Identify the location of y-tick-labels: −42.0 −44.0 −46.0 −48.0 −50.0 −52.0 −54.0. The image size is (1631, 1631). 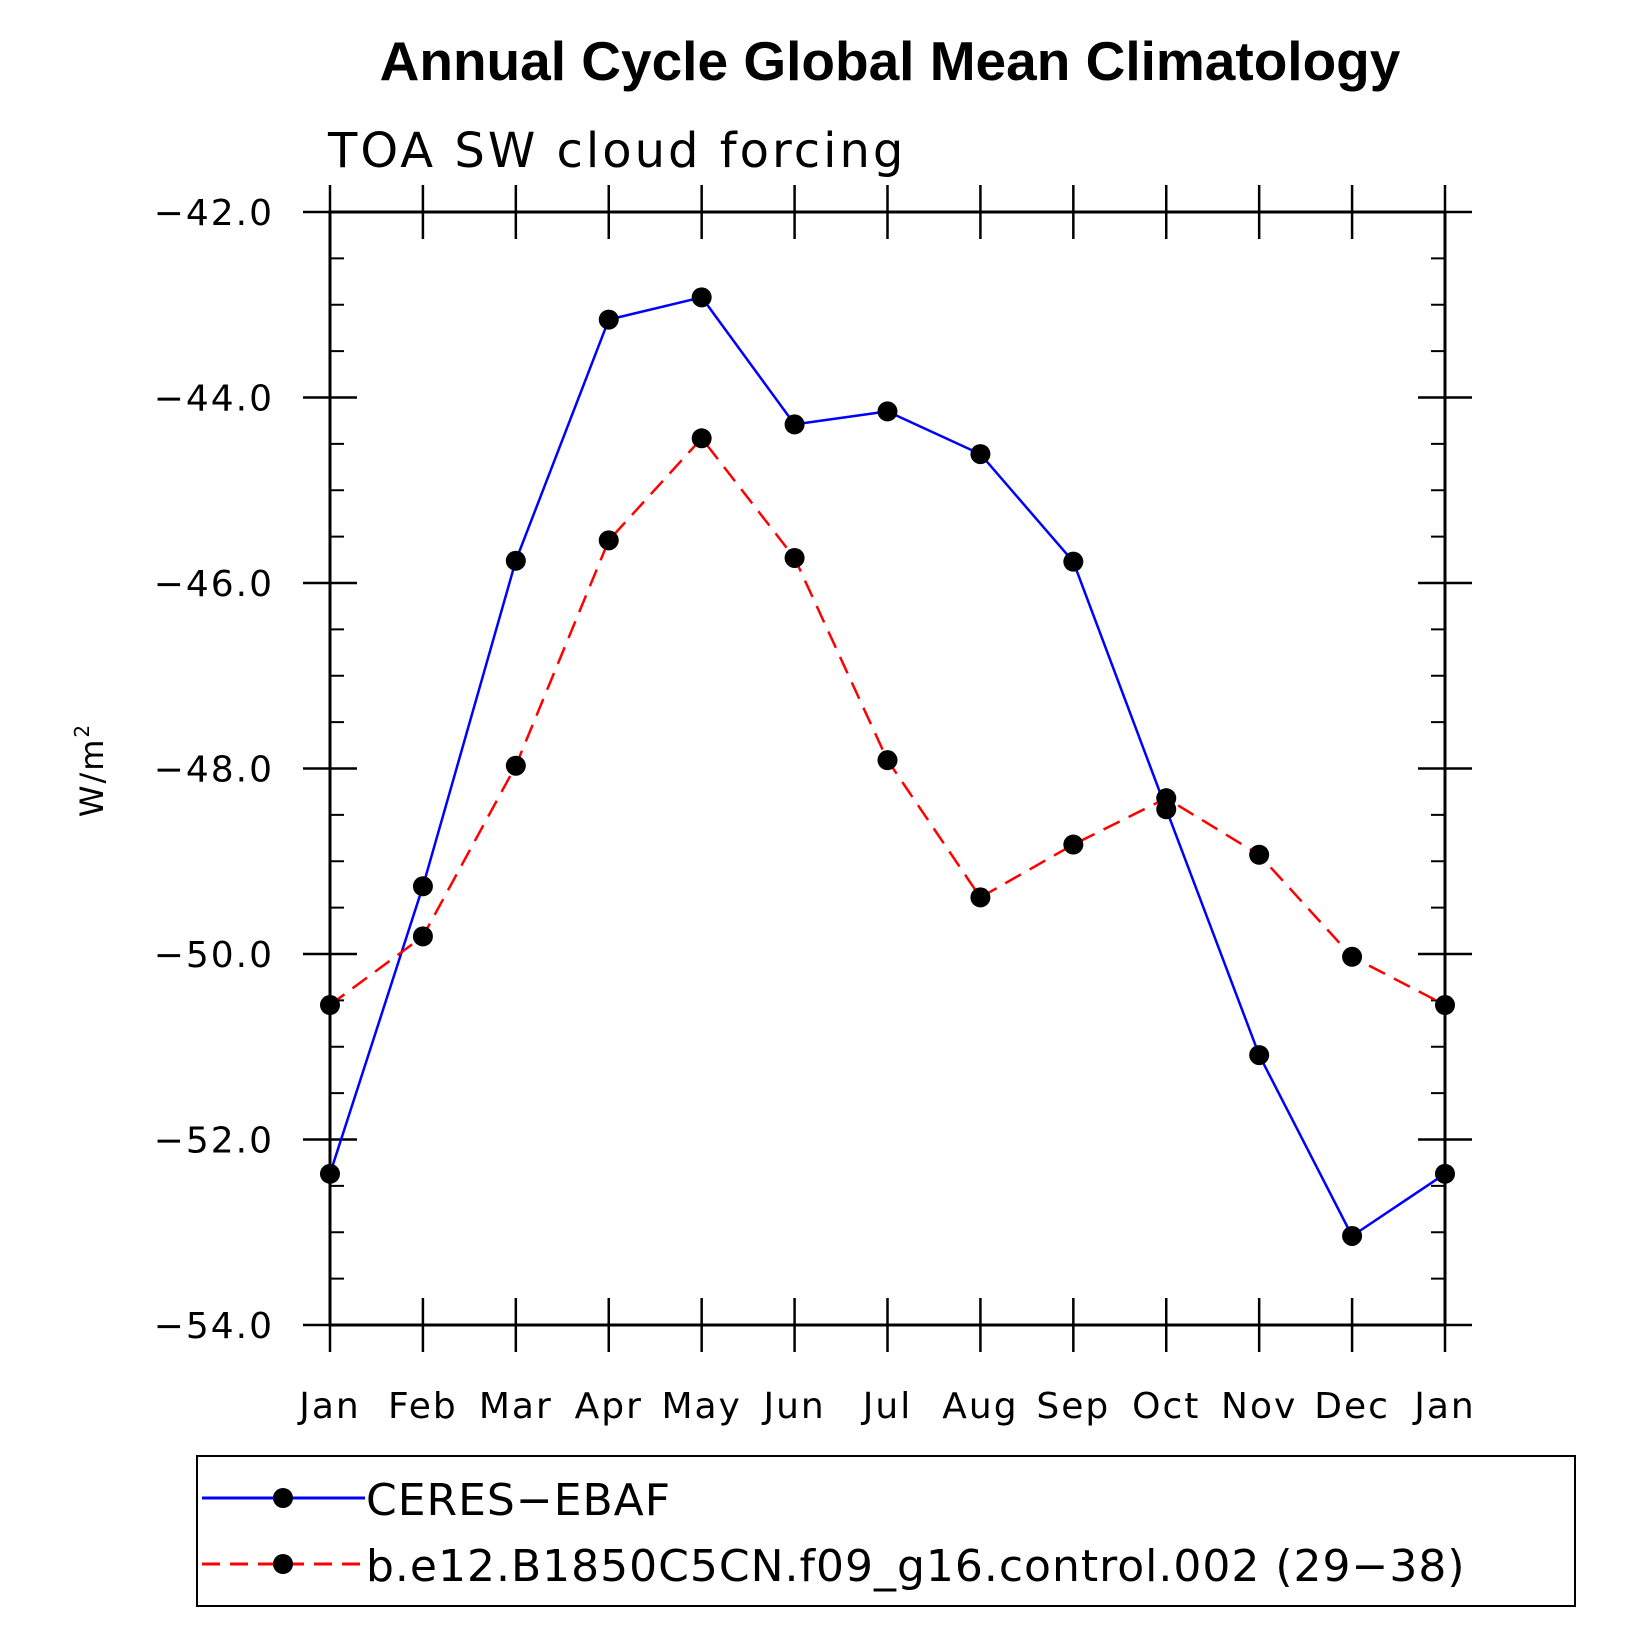
(214, 770).